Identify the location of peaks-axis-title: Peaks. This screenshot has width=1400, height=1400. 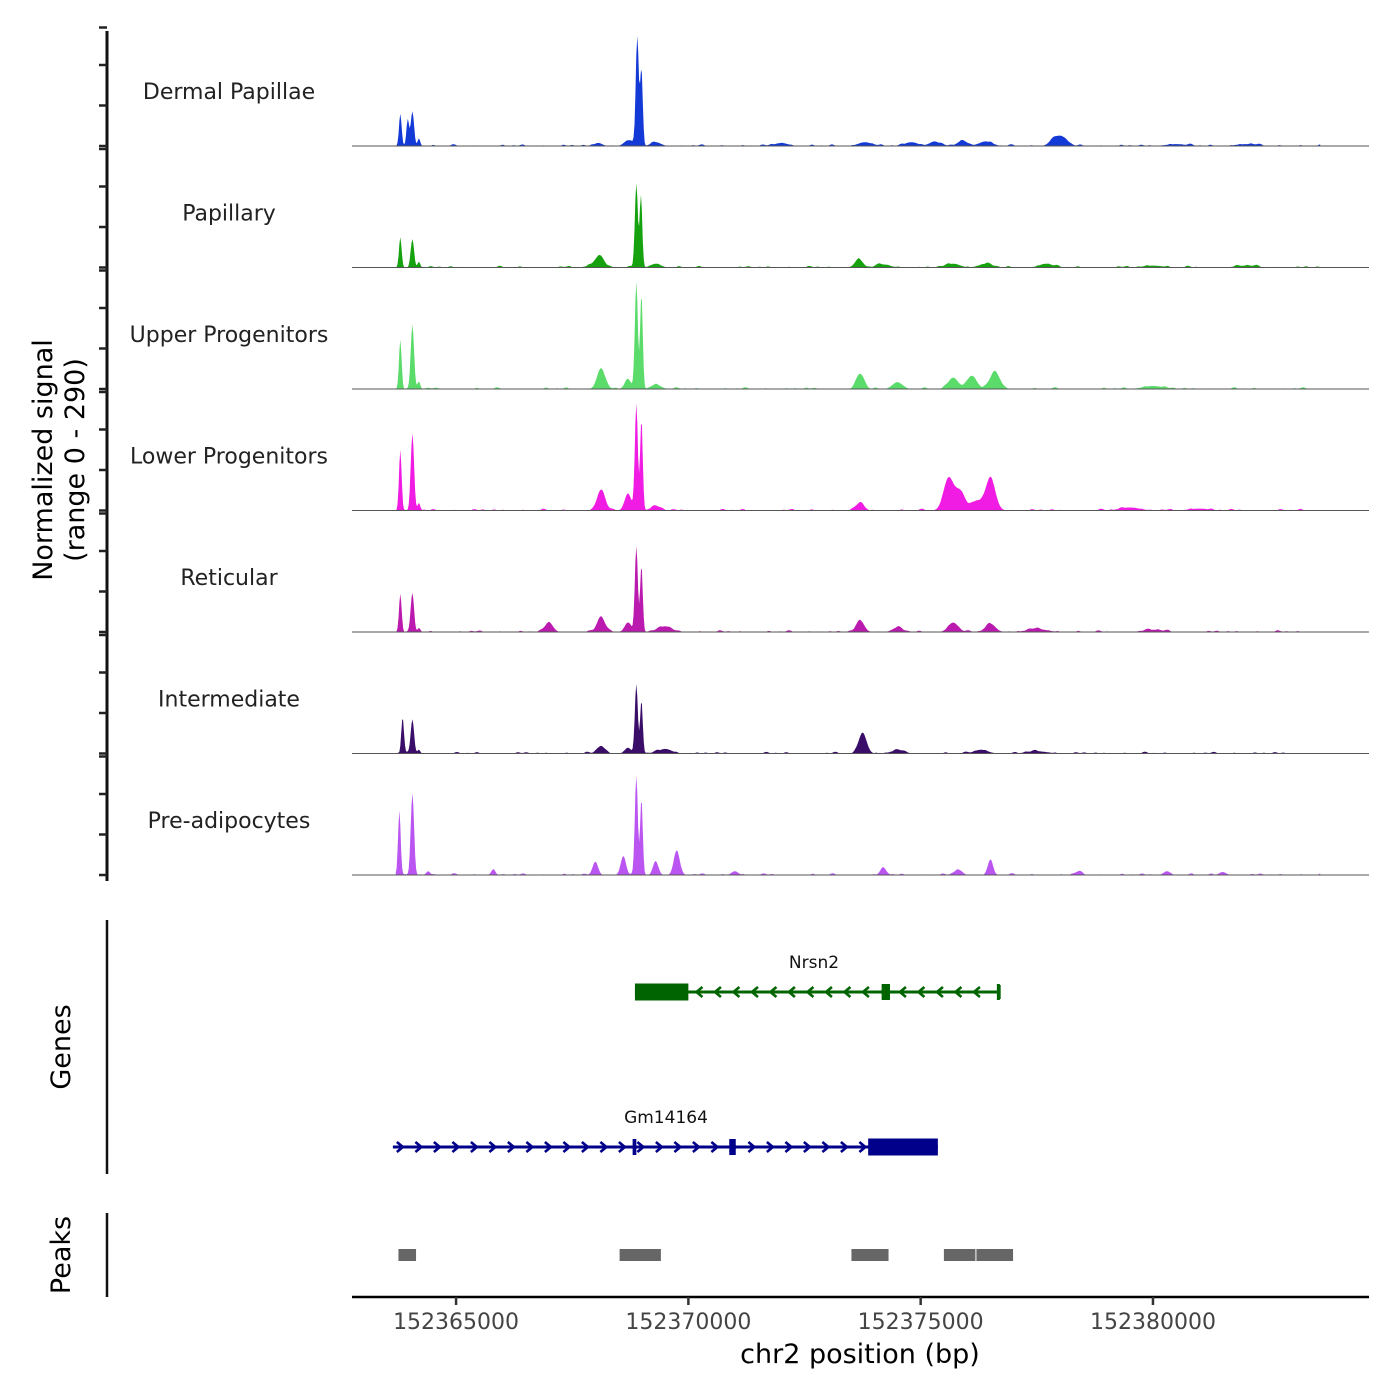
(61, 1255).